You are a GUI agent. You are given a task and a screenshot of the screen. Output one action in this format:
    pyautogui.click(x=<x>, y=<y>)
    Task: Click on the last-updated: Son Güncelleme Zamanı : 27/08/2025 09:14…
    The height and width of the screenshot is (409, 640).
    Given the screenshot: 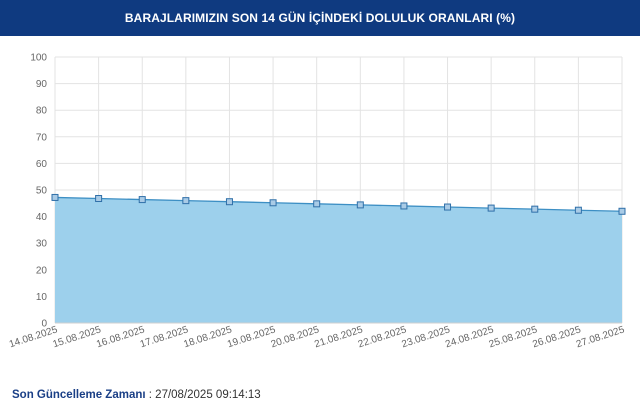 What is the action you would take?
    pyautogui.click(x=136, y=395)
    